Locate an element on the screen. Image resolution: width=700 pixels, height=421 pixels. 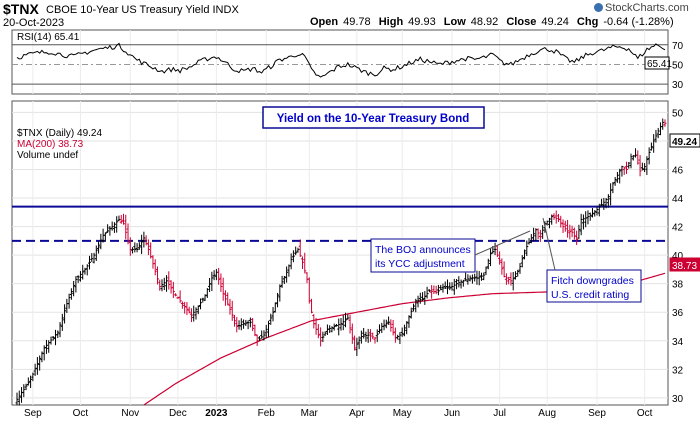
price-tick-label: 46 is located at coordinates (678, 171).